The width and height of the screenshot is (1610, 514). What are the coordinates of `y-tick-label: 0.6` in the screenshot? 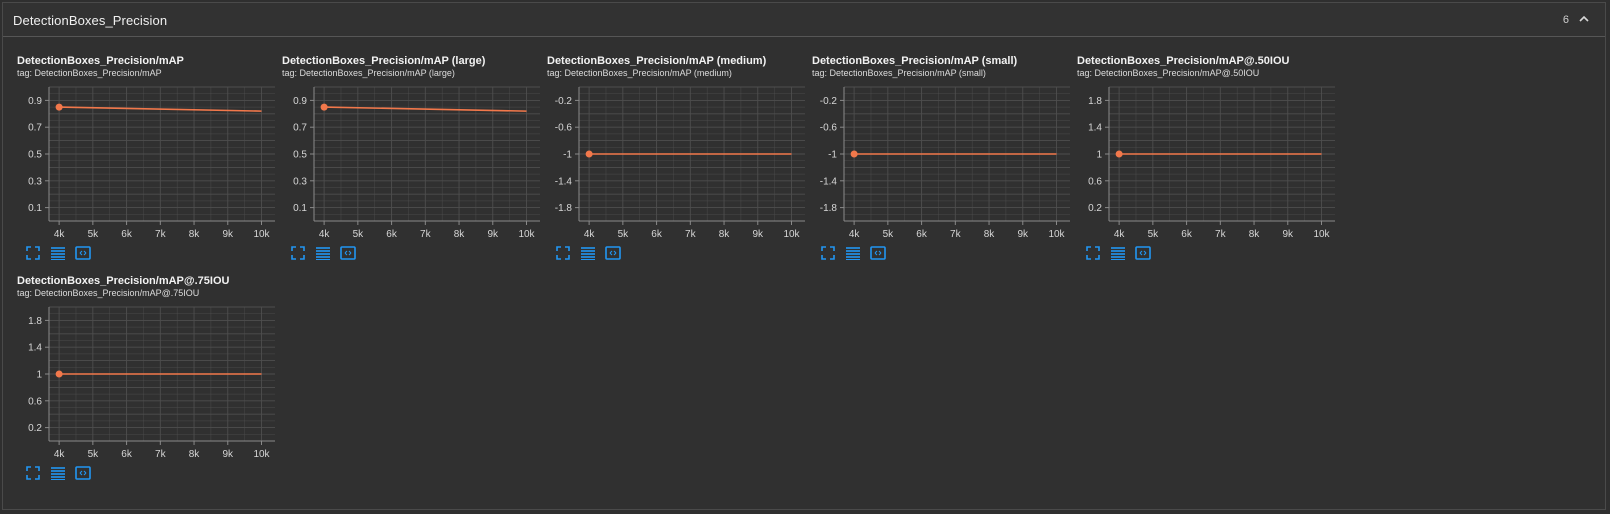 It's located at (35, 401).